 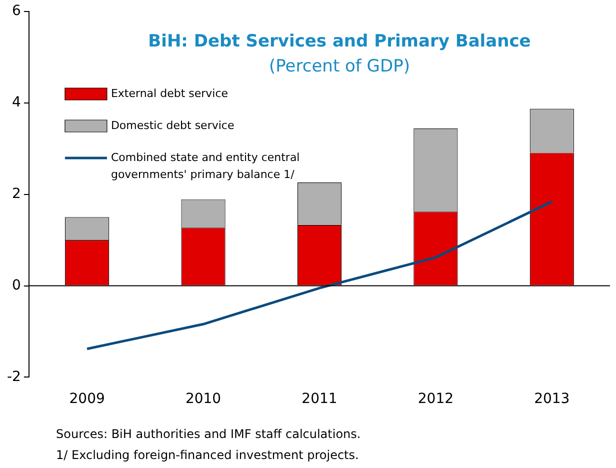 What do you see at coordinates (320, 399) in the screenshot?
I see `x-tick-label: 2011` at bounding box center [320, 399].